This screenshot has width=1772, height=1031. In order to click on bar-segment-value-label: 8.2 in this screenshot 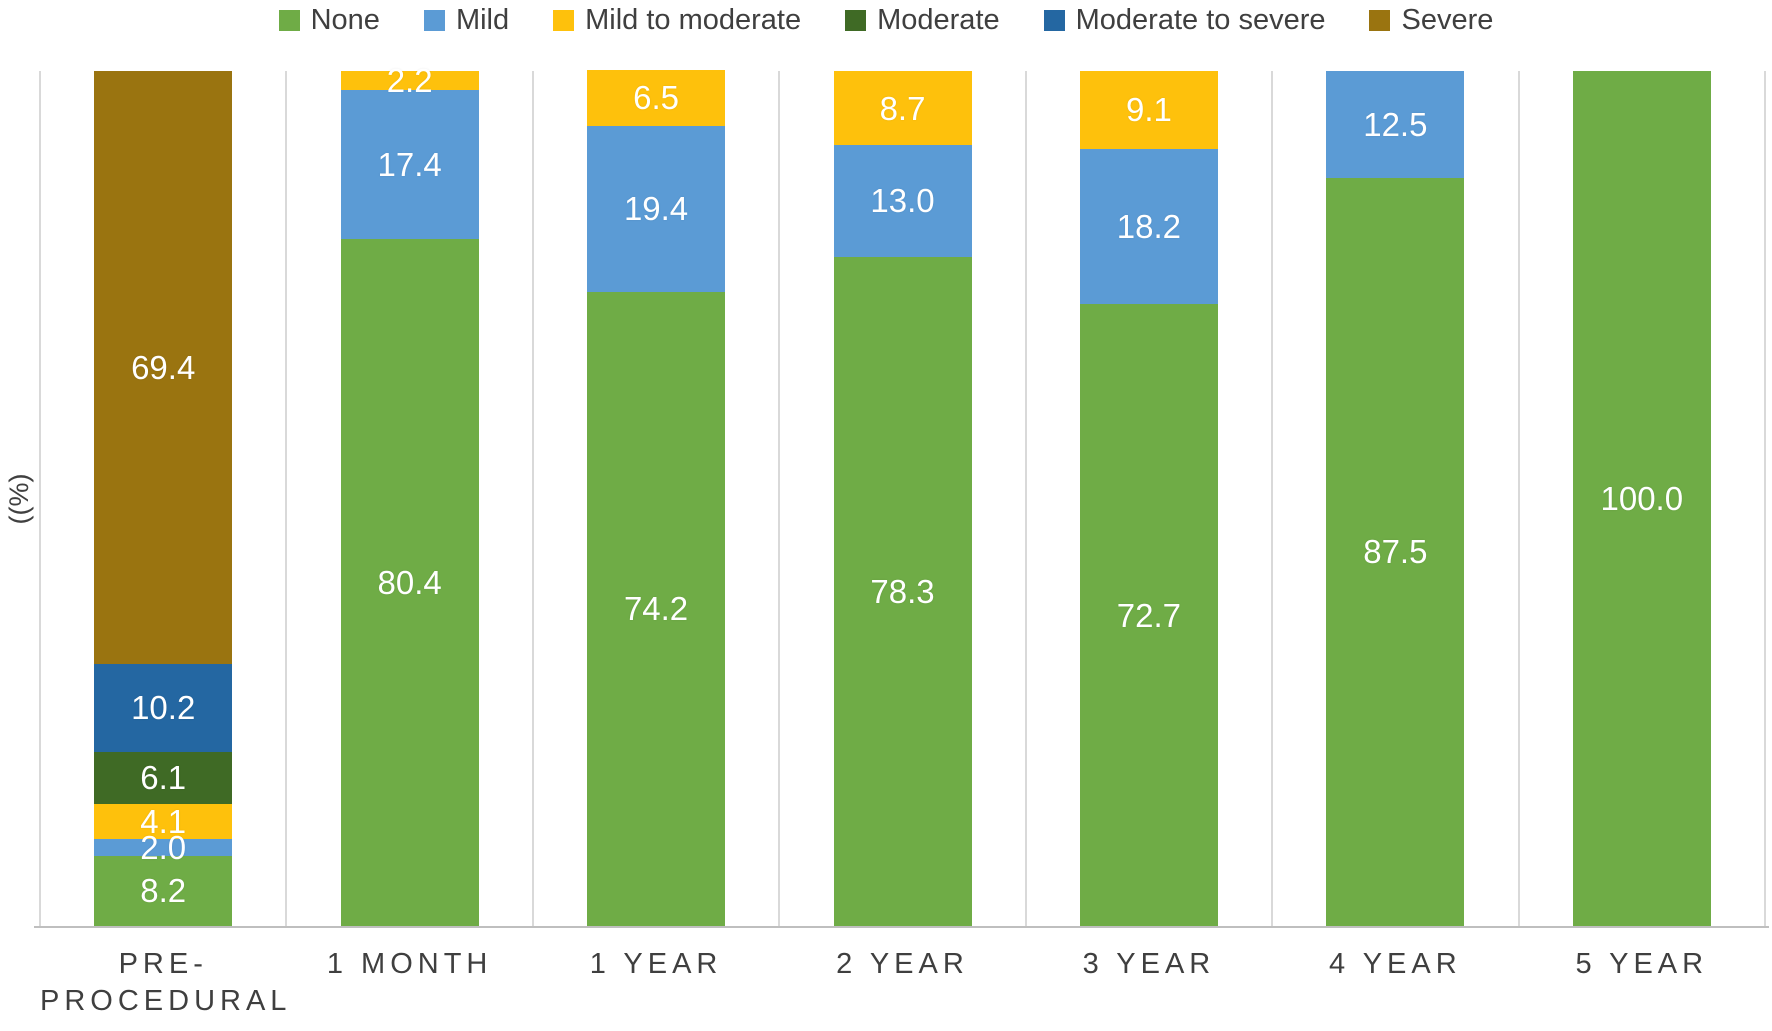, I will do `click(163, 891)`.